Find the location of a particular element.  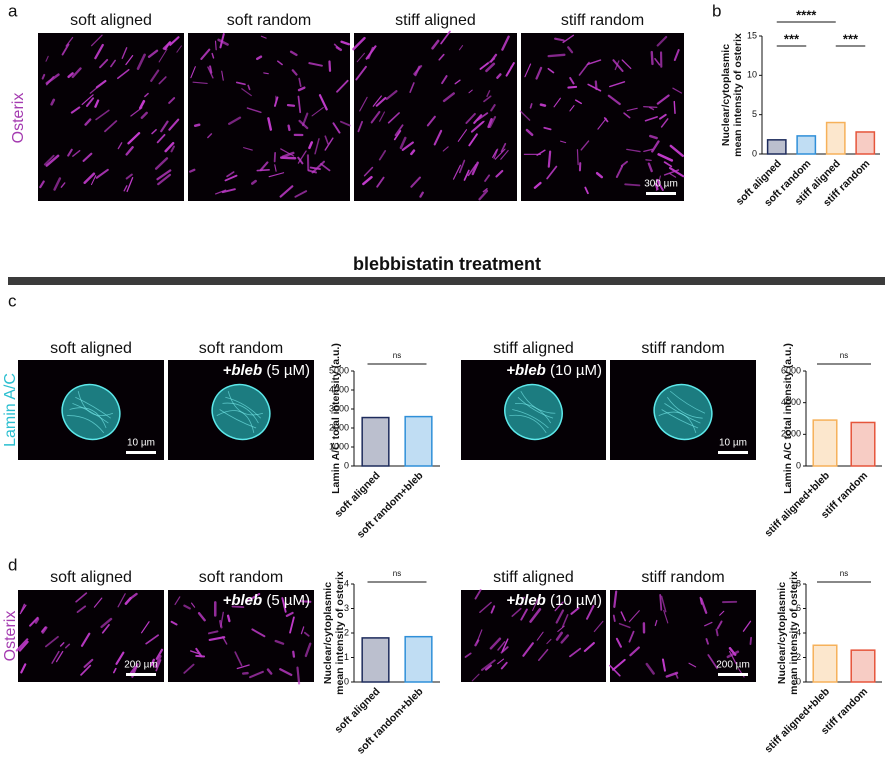

nucleus is located at coordinates (91, 412).